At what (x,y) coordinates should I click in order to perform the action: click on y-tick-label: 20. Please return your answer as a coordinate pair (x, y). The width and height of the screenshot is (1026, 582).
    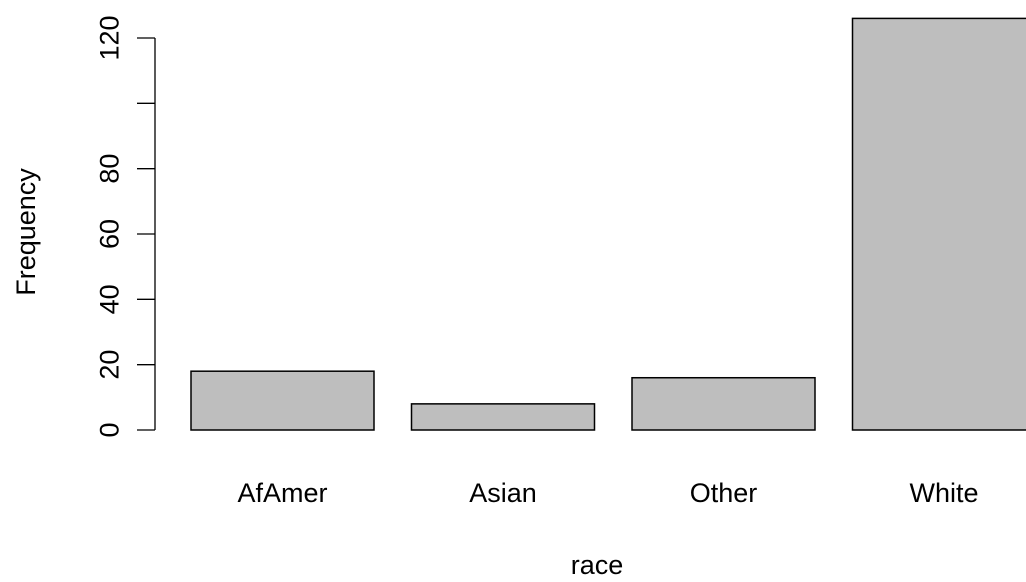
    Looking at the image, I should click on (109, 365).